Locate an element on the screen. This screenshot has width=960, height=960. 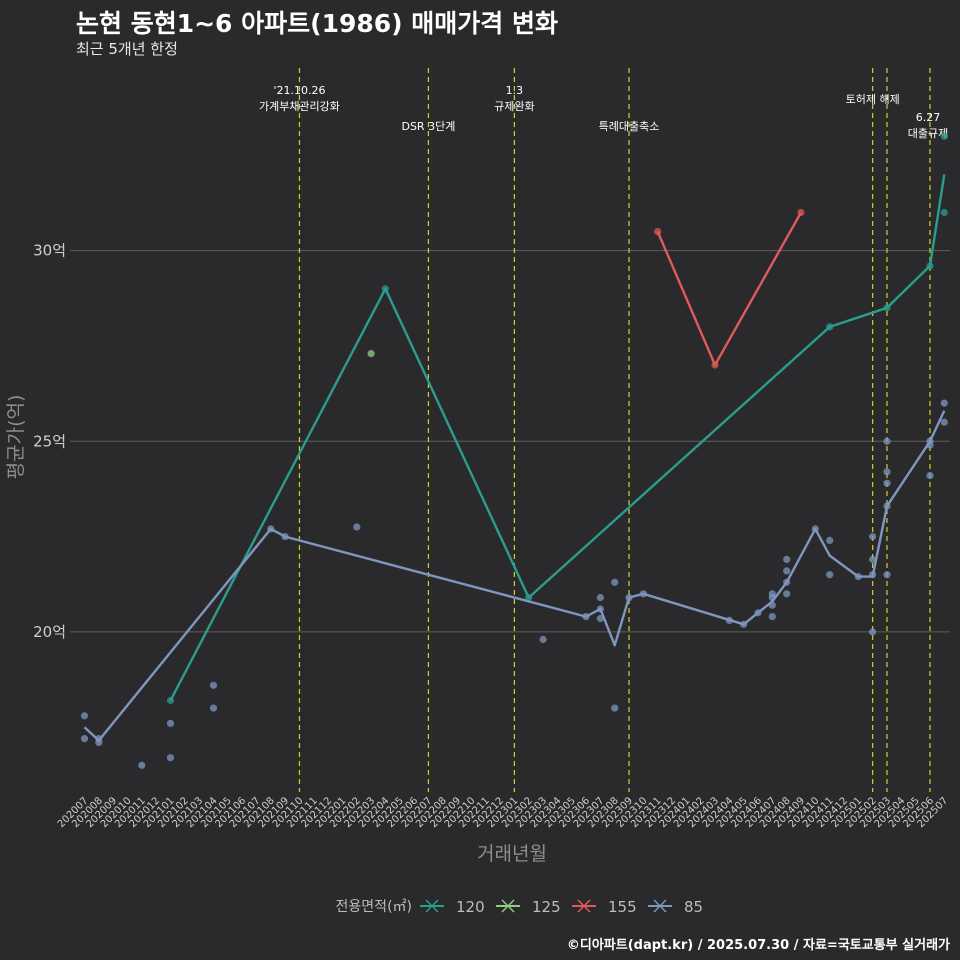
annotation-label: 특례대출축소 is located at coordinates (629, 126).